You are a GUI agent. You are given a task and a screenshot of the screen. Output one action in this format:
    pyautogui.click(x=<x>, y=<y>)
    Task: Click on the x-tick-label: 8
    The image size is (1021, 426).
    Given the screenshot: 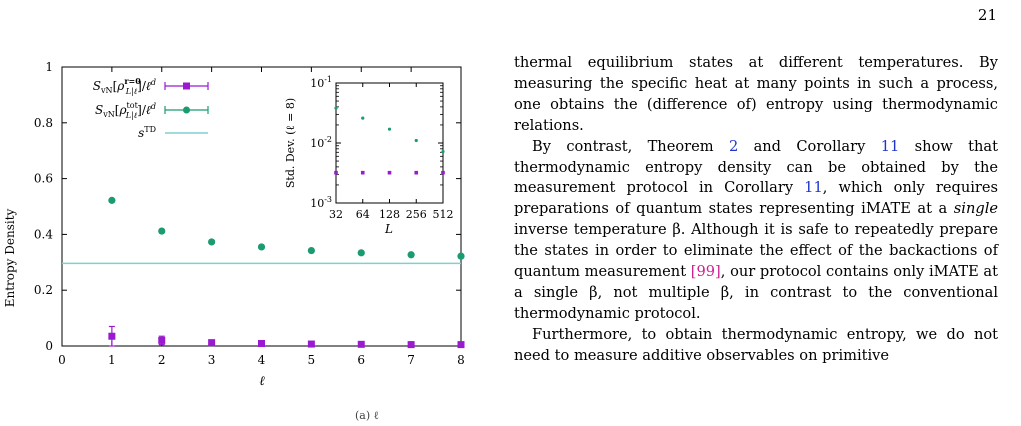 What is the action you would take?
    pyautogui.click(x=461, y=360)
    